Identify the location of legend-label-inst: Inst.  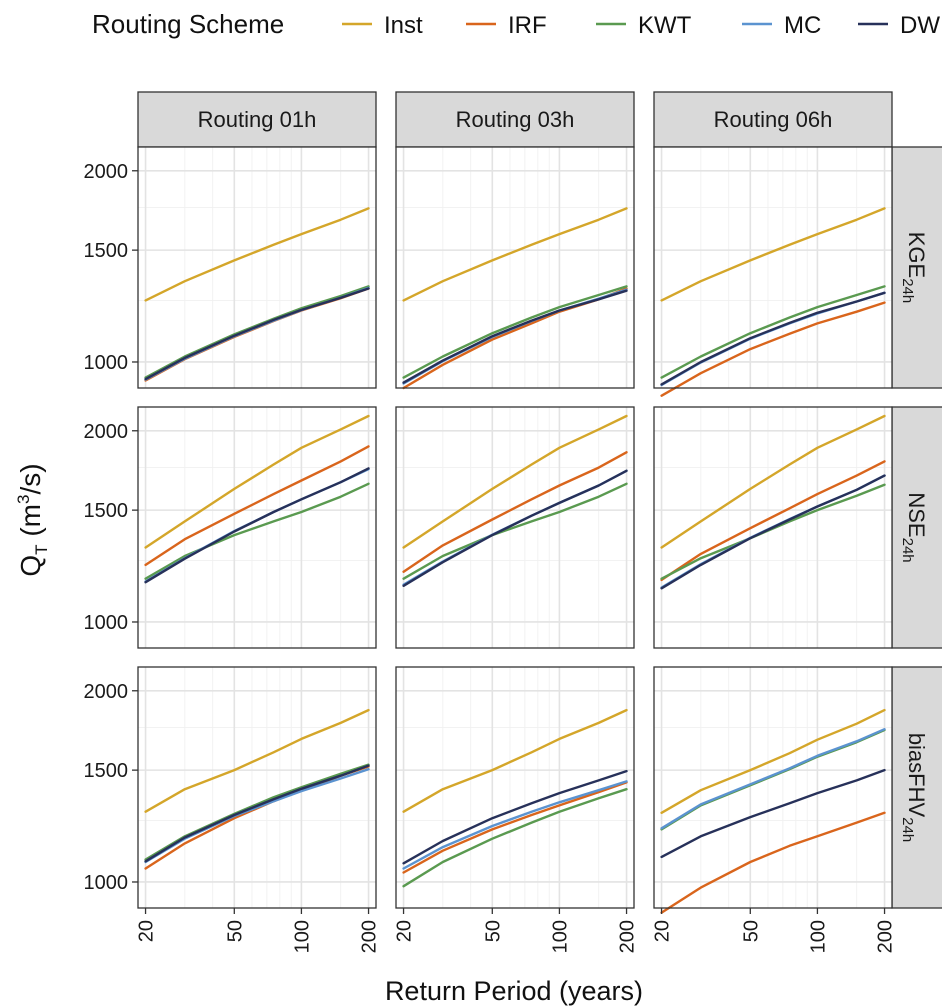
(403, 25).